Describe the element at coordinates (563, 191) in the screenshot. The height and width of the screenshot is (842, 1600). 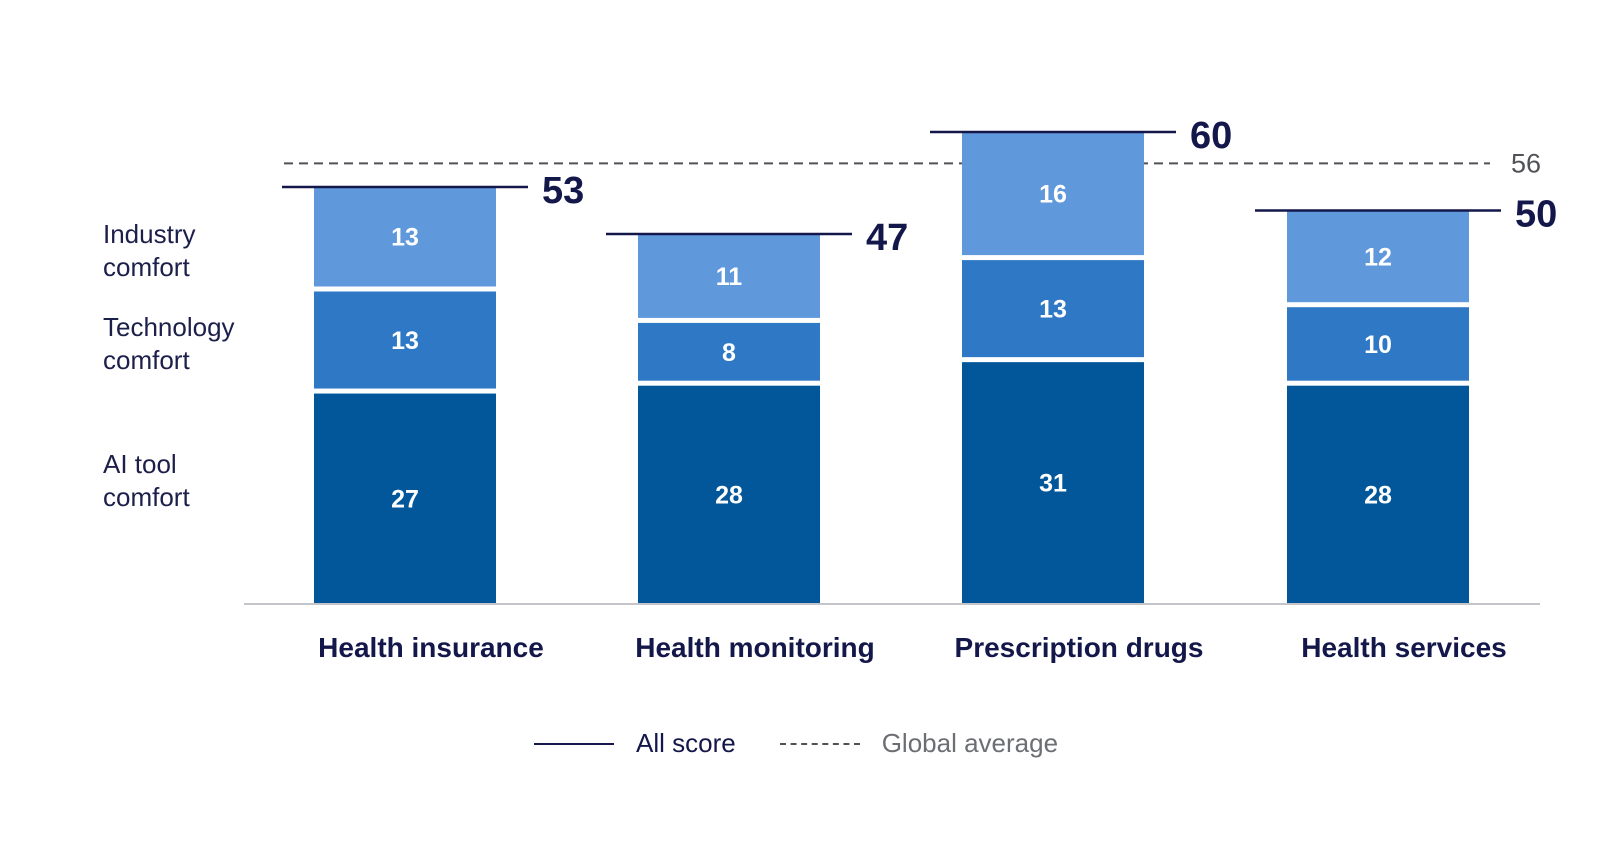
I see `all-score-label: 53` at that location.